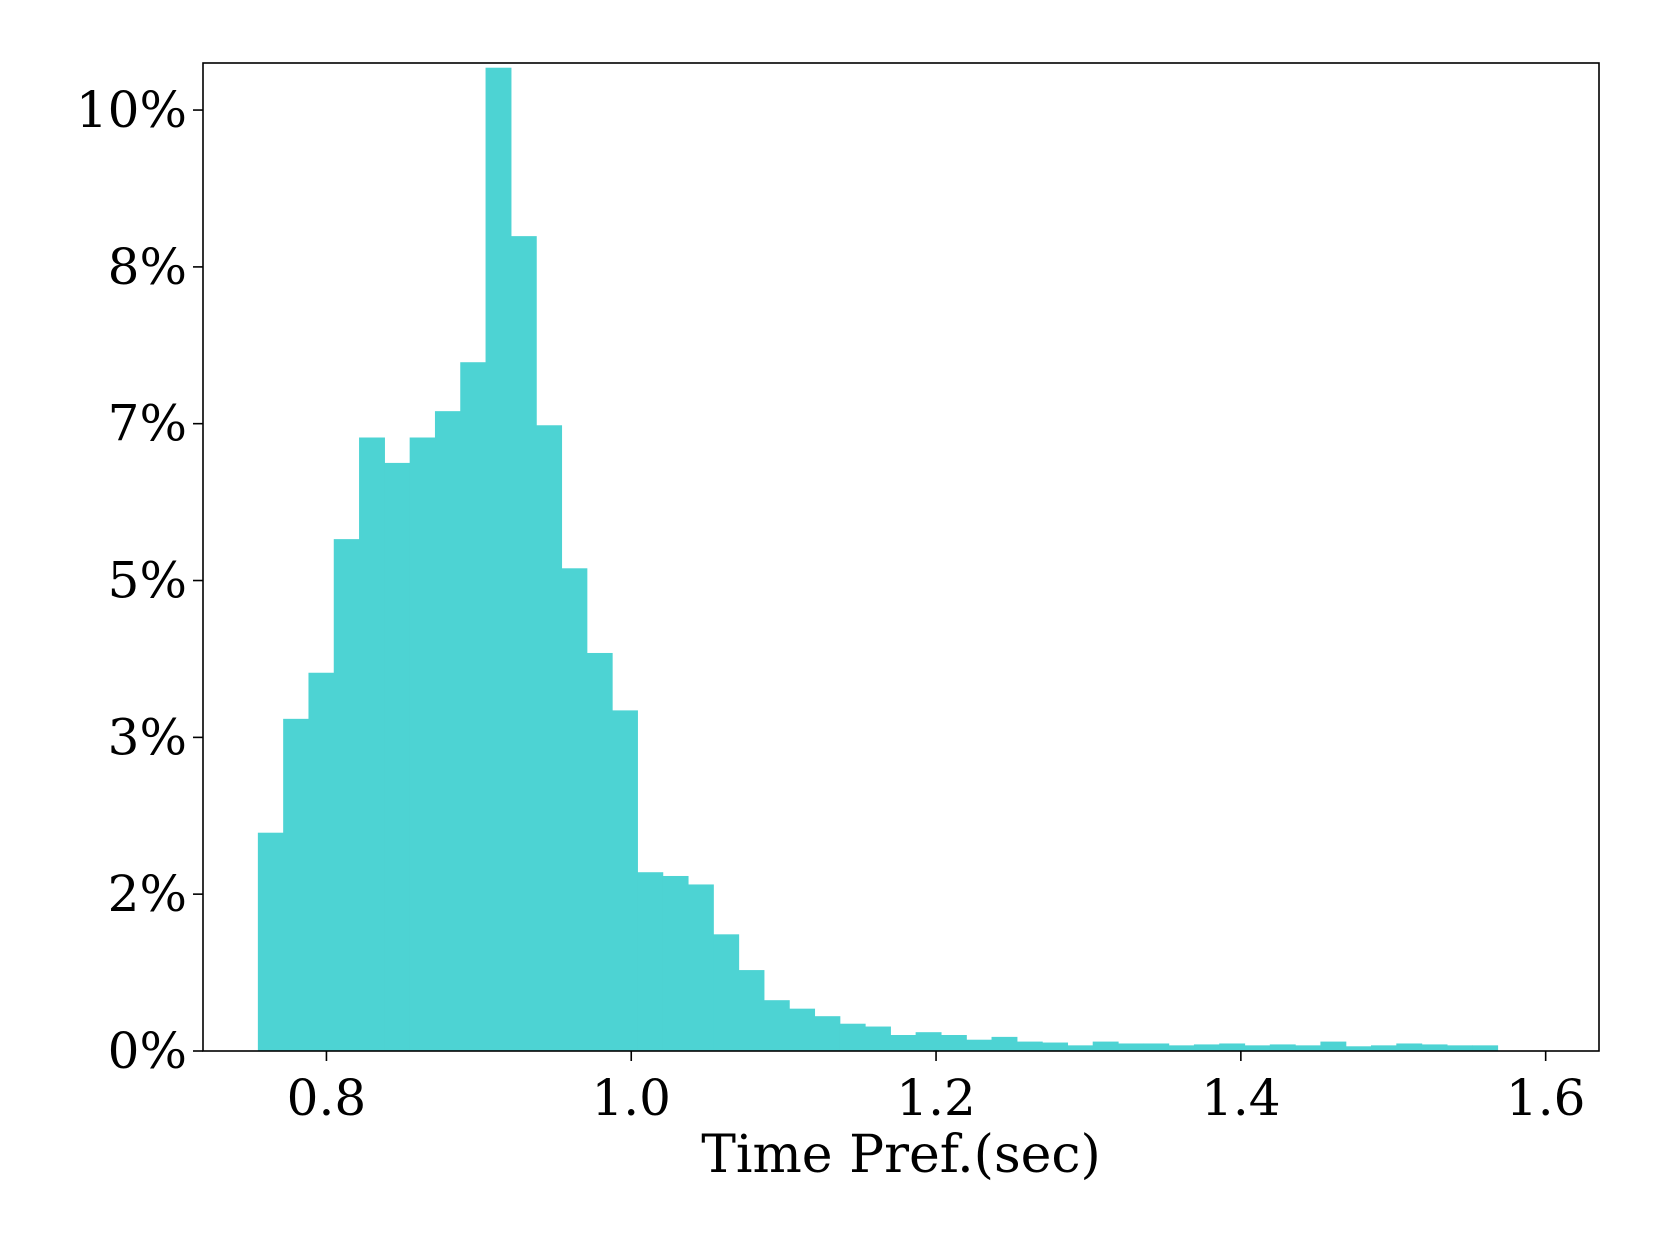 This screenshot has width=1661, height=1246. Describe the element at coordinates (631, 1098) in the screenshot. I see `x-tick-label: 1.0` at that location.